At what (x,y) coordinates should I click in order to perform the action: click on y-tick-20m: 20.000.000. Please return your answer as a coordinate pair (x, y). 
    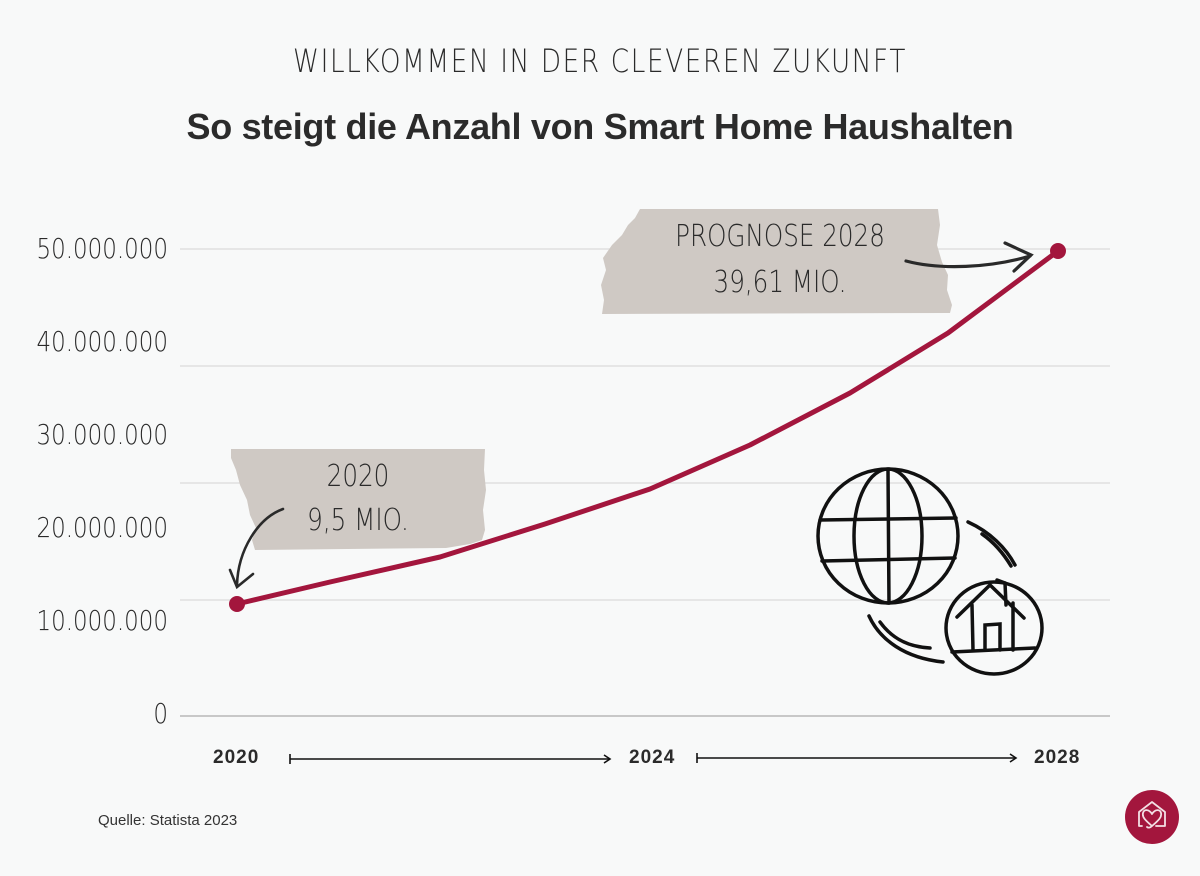
    Looking at the image, I should click on (102, 527).